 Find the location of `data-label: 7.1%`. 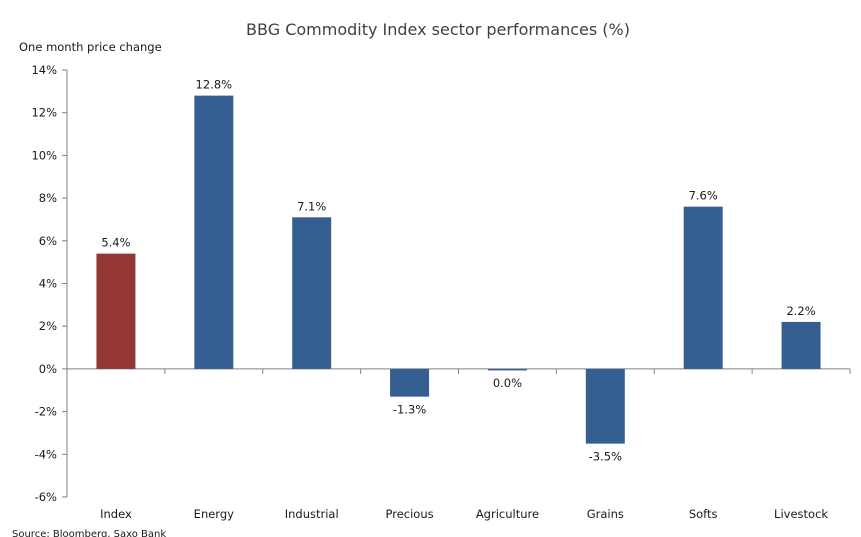

data-label: 7.1% is located at coordinates (311, 206).